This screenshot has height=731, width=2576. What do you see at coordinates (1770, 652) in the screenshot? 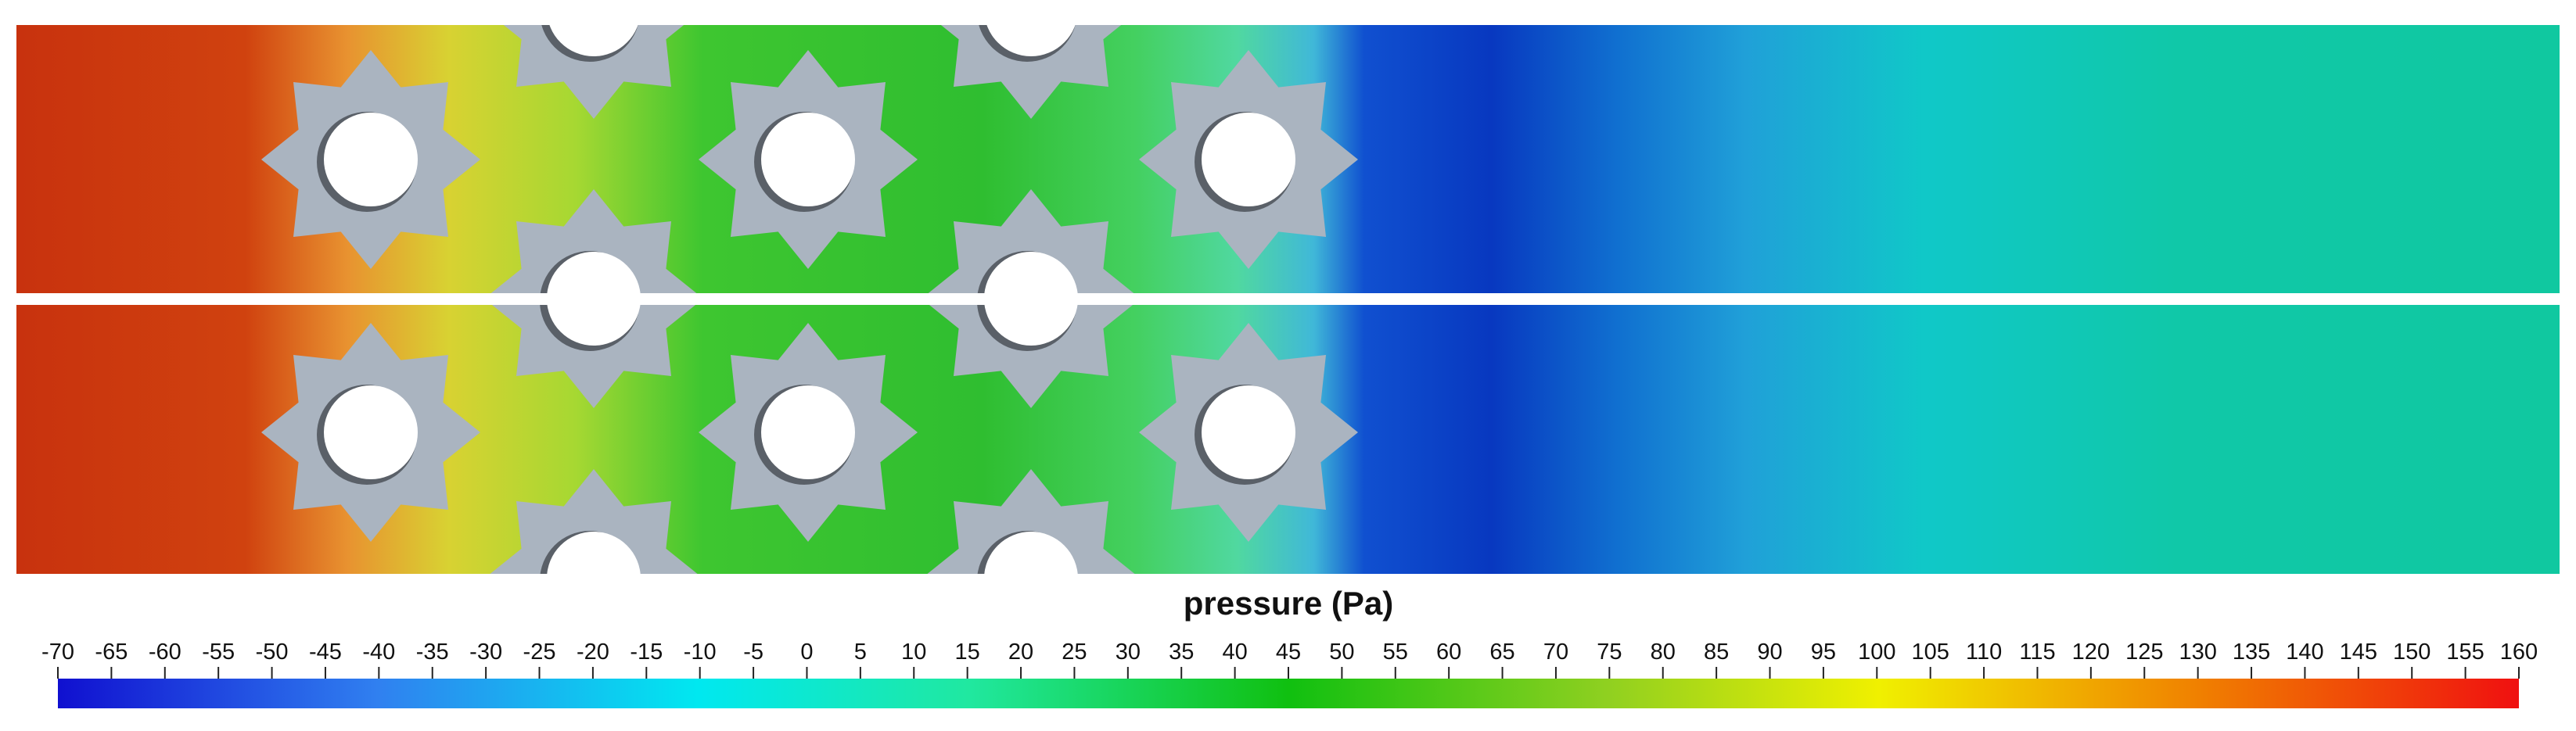
I see `tick-label: 90` at bounding box center [1770, 652].